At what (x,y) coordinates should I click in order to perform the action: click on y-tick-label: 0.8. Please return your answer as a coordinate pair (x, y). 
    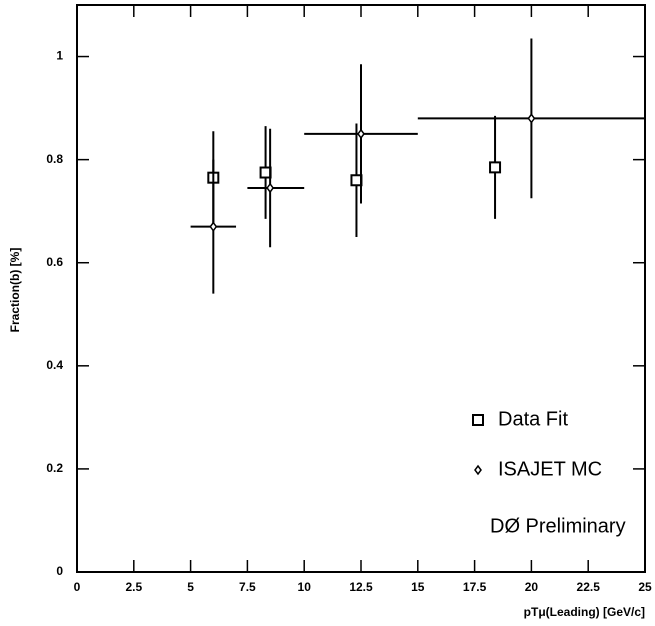
    Looking at the image, I should click on (54, 159).